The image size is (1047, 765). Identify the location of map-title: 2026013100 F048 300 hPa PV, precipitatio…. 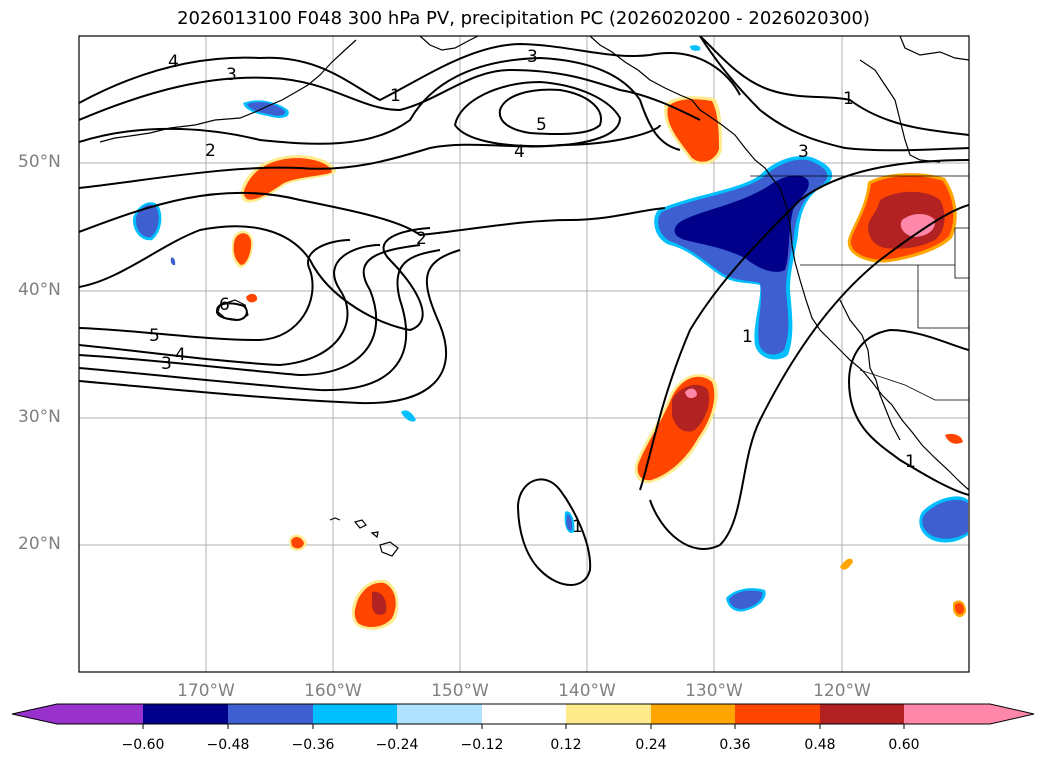
(523, 18).